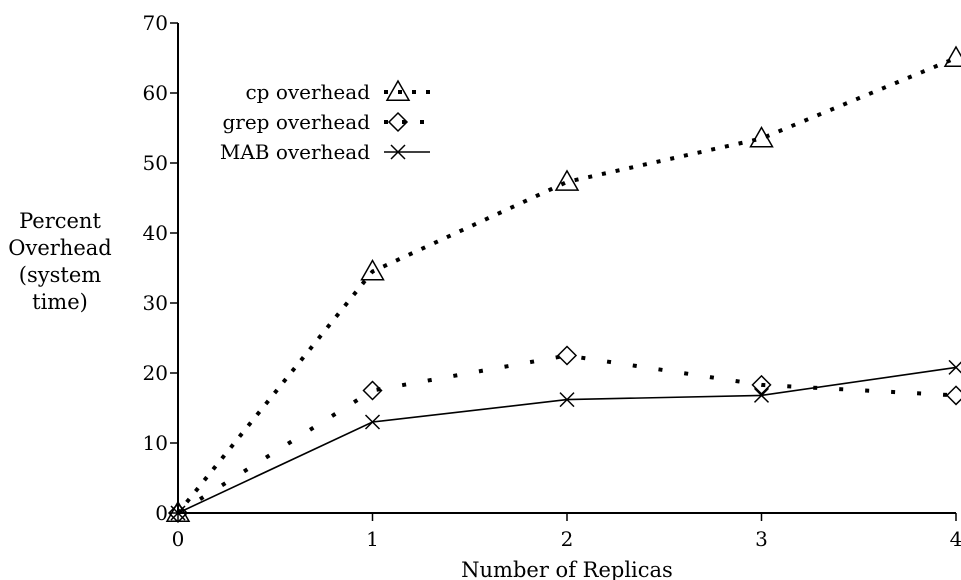  Describe the element at coordinates (59, 248) in the screenshot. I see `y-axis-label-line: Overhead` at that location.